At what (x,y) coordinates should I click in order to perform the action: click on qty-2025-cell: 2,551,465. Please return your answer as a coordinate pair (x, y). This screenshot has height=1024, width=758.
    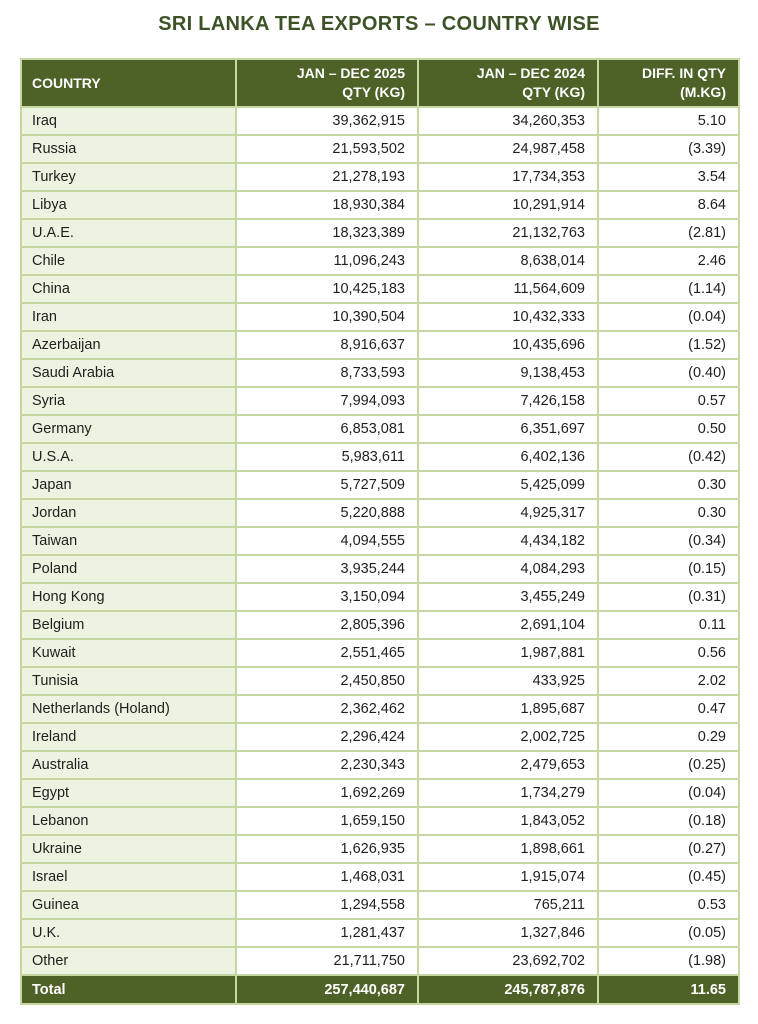
    Looking at the image, I should click on (327, 653).